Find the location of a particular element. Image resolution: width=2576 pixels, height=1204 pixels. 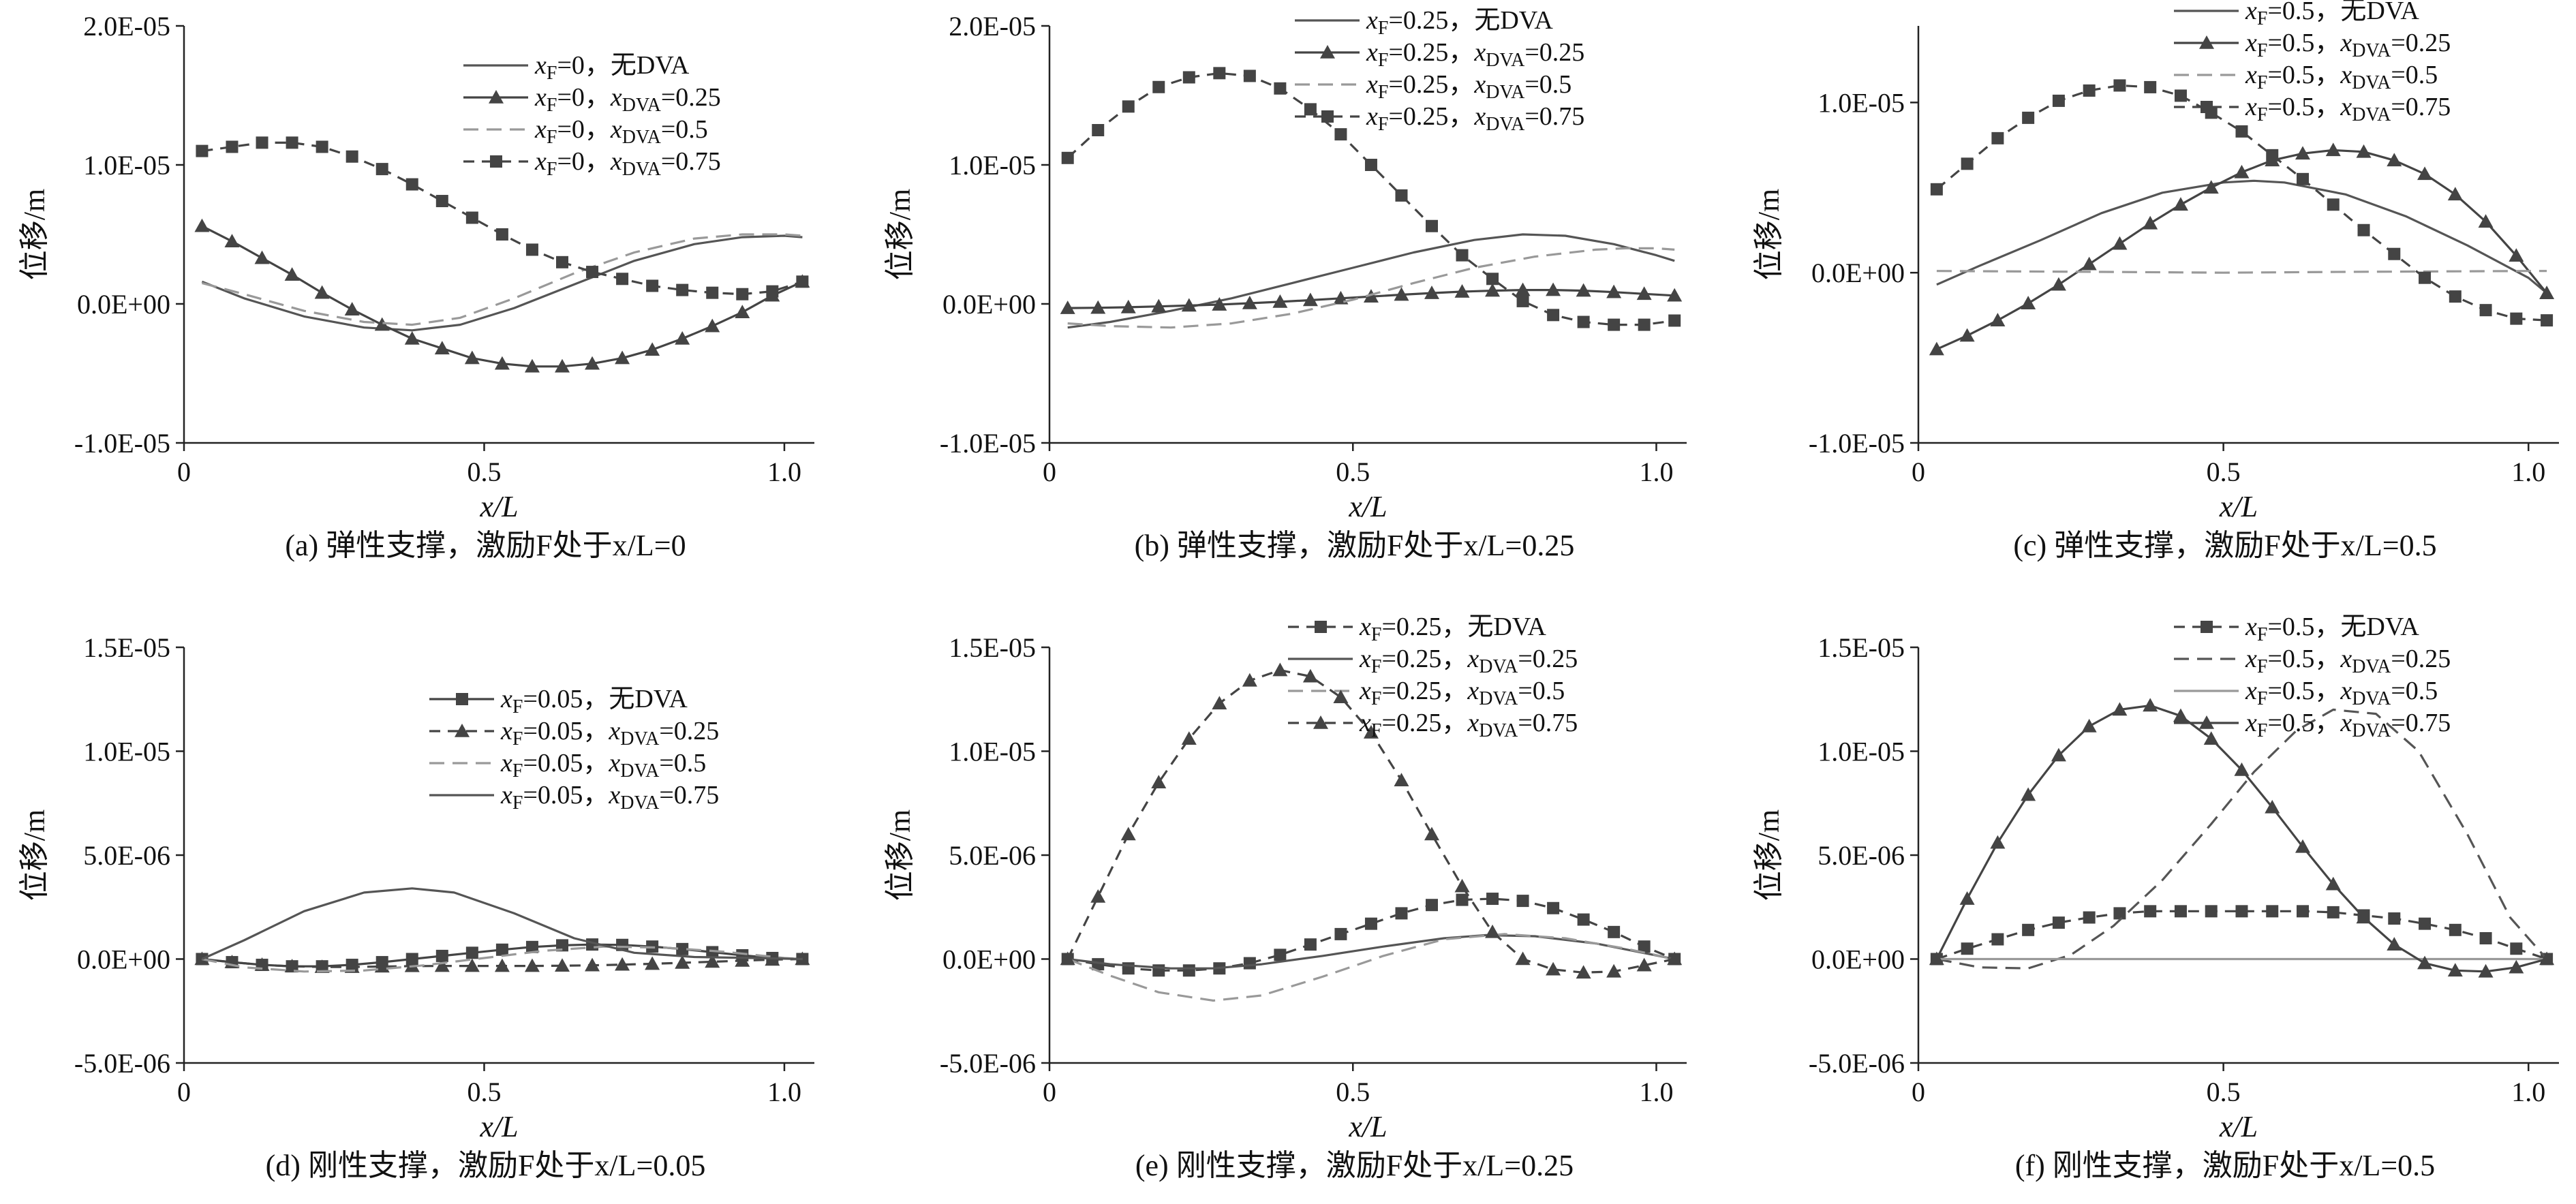

y-tick-label: -5.0E-06 is located at coordinates (122, 1063).